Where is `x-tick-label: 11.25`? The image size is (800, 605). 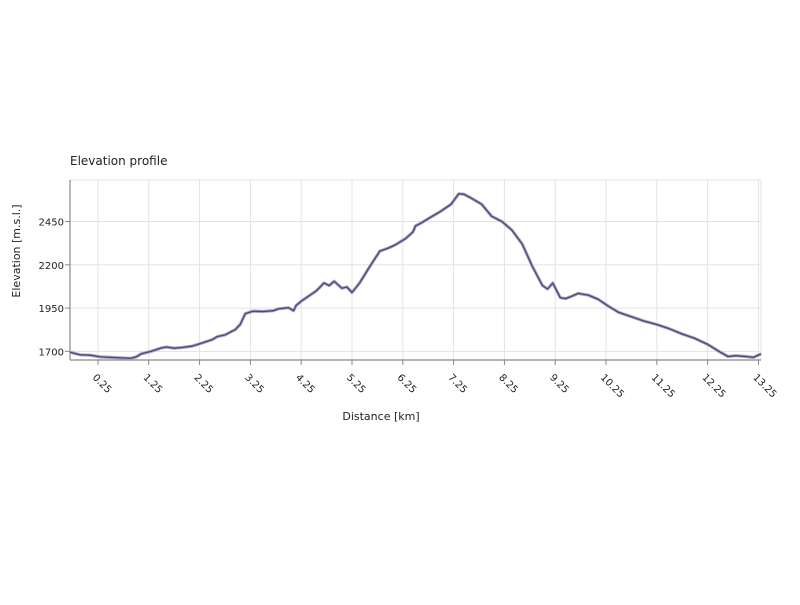 x-tick-label: 11.25 is located at coordinates (663, 386).